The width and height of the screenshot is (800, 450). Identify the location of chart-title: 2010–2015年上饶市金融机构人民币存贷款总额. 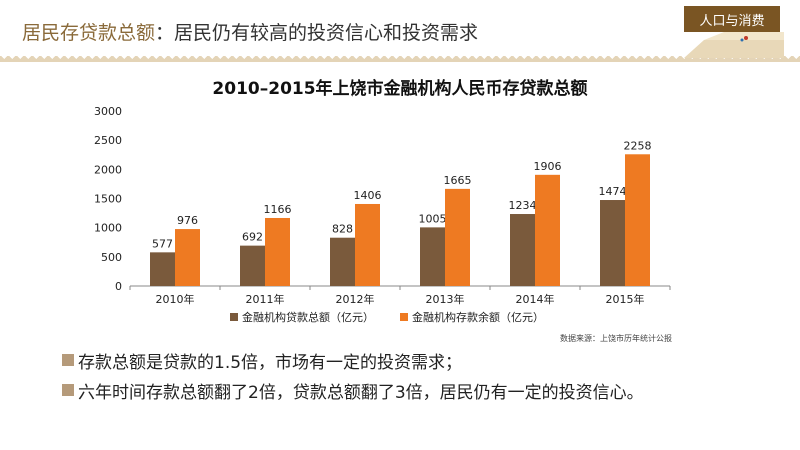
(399, 88).